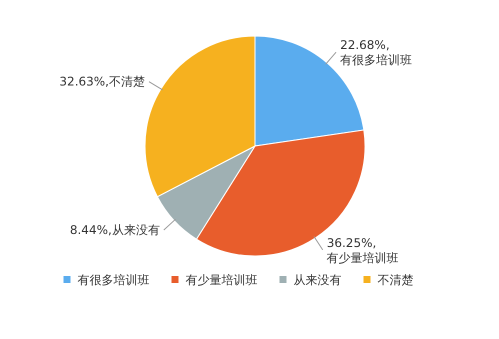 This screenshot has height=339, width=499. I want to click on data-label: 22.68%,有很多培训班, so click(376, 53).